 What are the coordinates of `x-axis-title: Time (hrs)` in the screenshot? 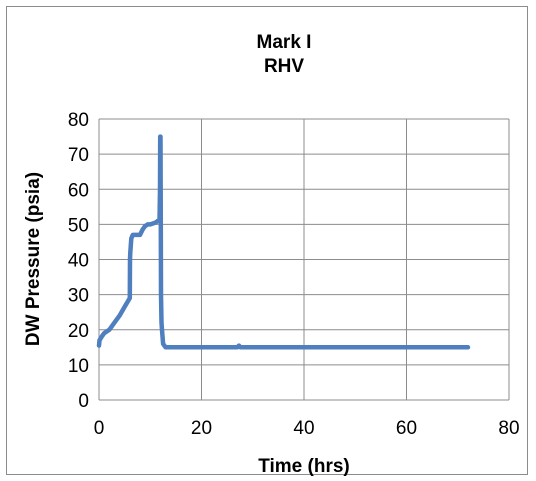 It's located at (304, 466).